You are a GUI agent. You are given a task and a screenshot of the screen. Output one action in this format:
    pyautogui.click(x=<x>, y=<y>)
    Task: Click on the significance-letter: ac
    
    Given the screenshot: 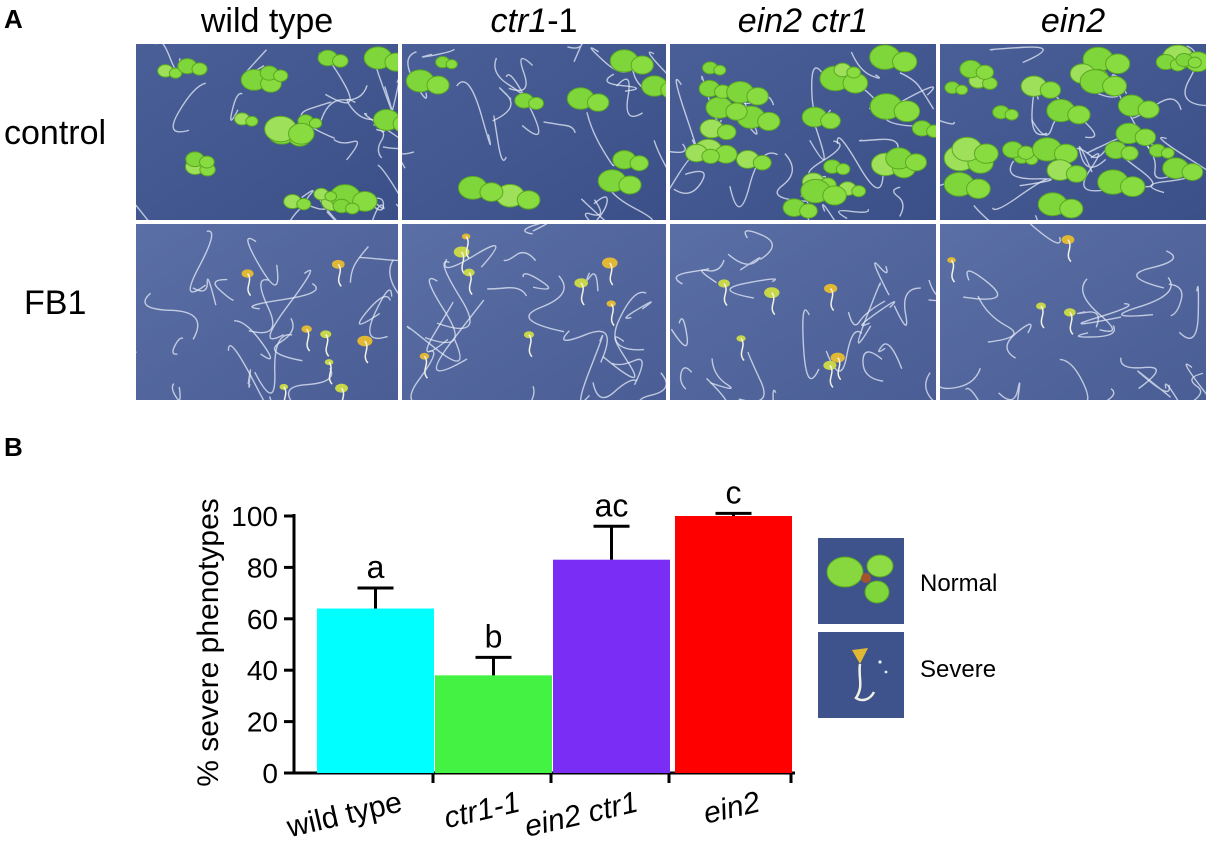 What is the action you would take?
    pyautogui.click(x=612, y=505)
    